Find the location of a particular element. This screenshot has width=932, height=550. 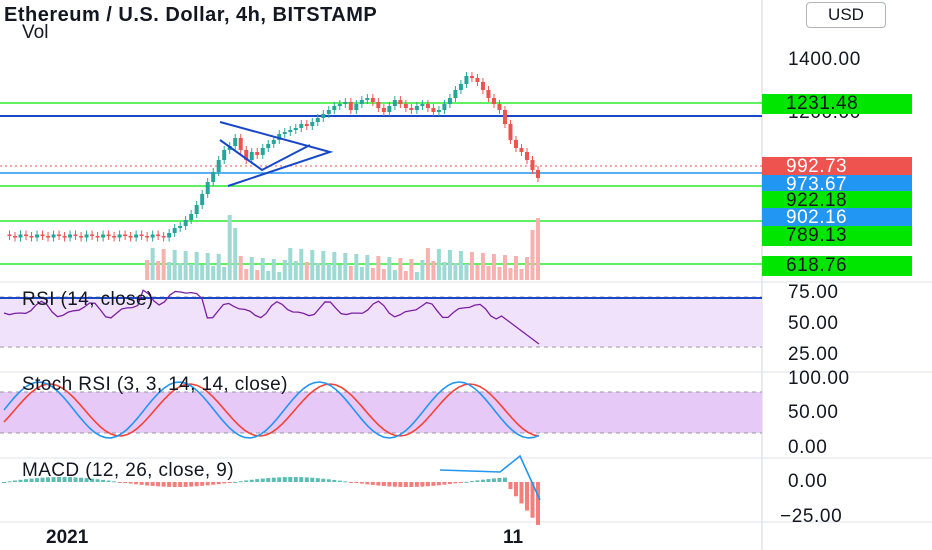

macd-axis-tick: 0.00 is located at coordinates (808, 481).